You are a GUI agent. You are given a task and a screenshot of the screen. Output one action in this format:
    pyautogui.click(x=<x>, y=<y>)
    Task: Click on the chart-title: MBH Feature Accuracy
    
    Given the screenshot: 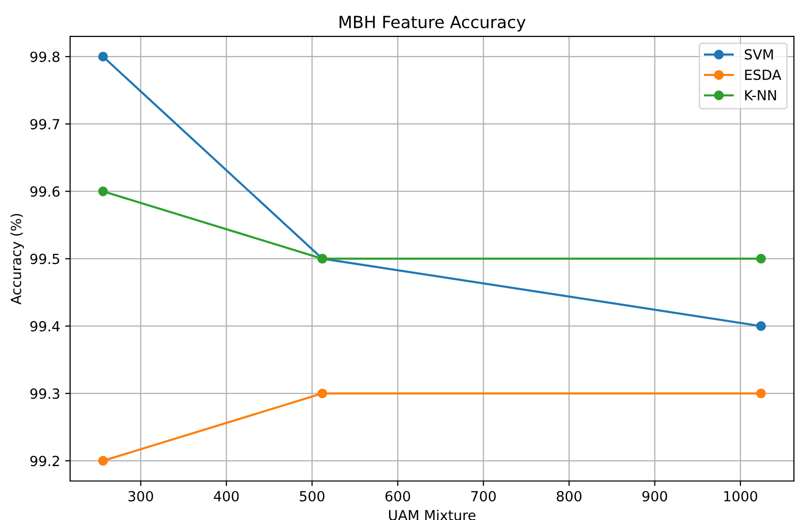 What is the action you would take?
    pyautogui.click(x=433, y=24)
    